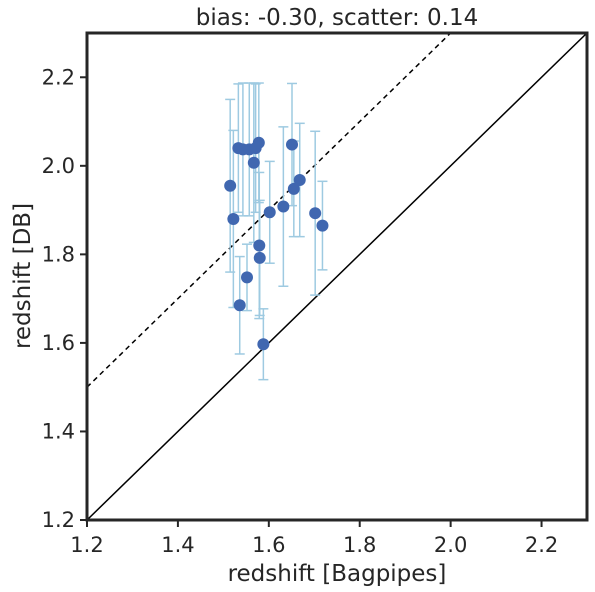 Image resolution: width=595 pixels, height=592 pixels. I want to click on y-tick-label: 1.6, so click(58, 343).